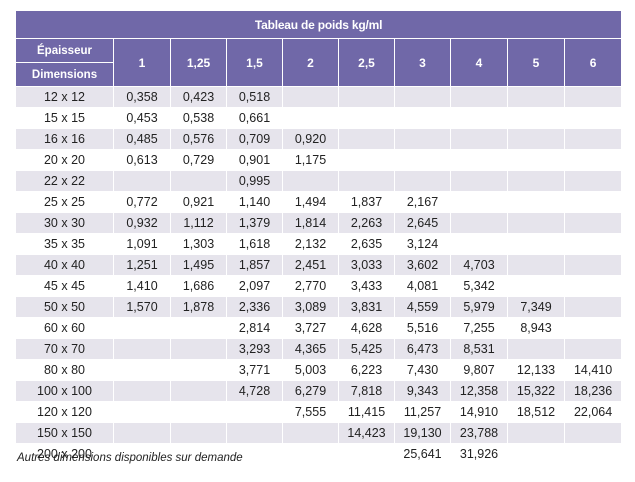 The height and width of the screenshot is (482, 635). I want to click on weight-cell: 11,415, so click(366, 412).